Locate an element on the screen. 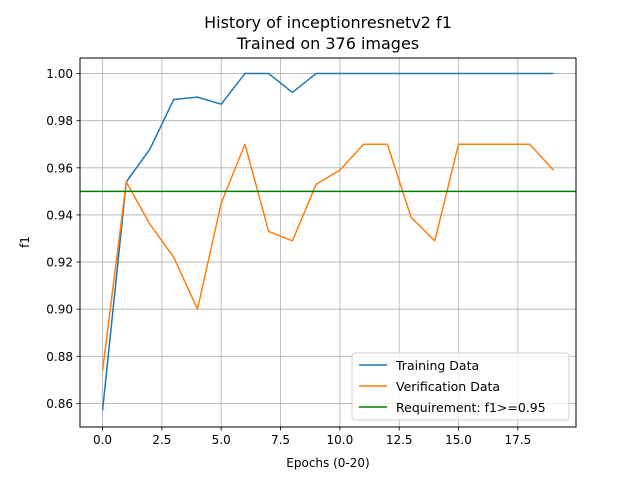 The width and height of the screenshot is (640, 480). legend-label-verification: Verification Data is located at coordinates (448, 386).